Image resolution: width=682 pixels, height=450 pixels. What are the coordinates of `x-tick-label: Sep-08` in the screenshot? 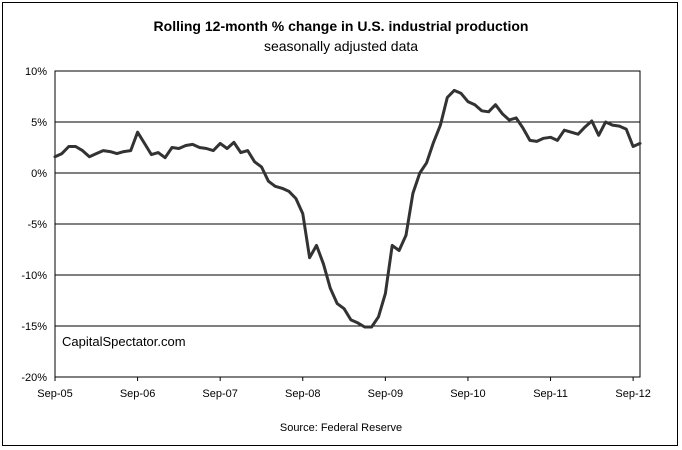 It's located at (302, 394).